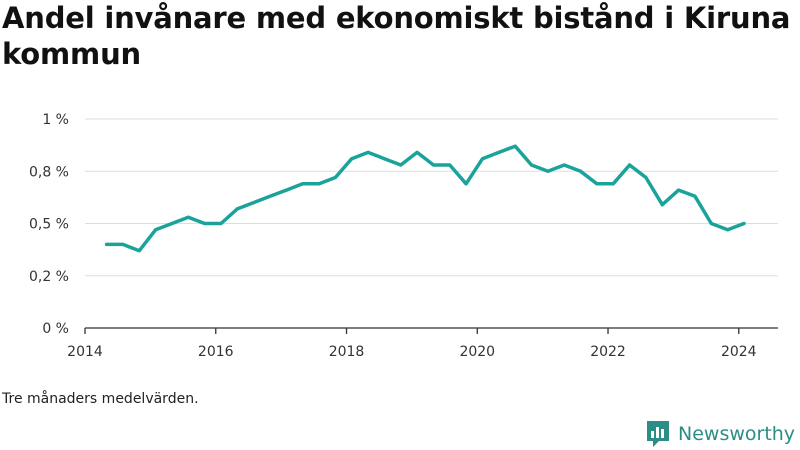 The height and width of the screenshot is (450, 800). I want to click on x-tick-label: 2022, so click(608, 352).